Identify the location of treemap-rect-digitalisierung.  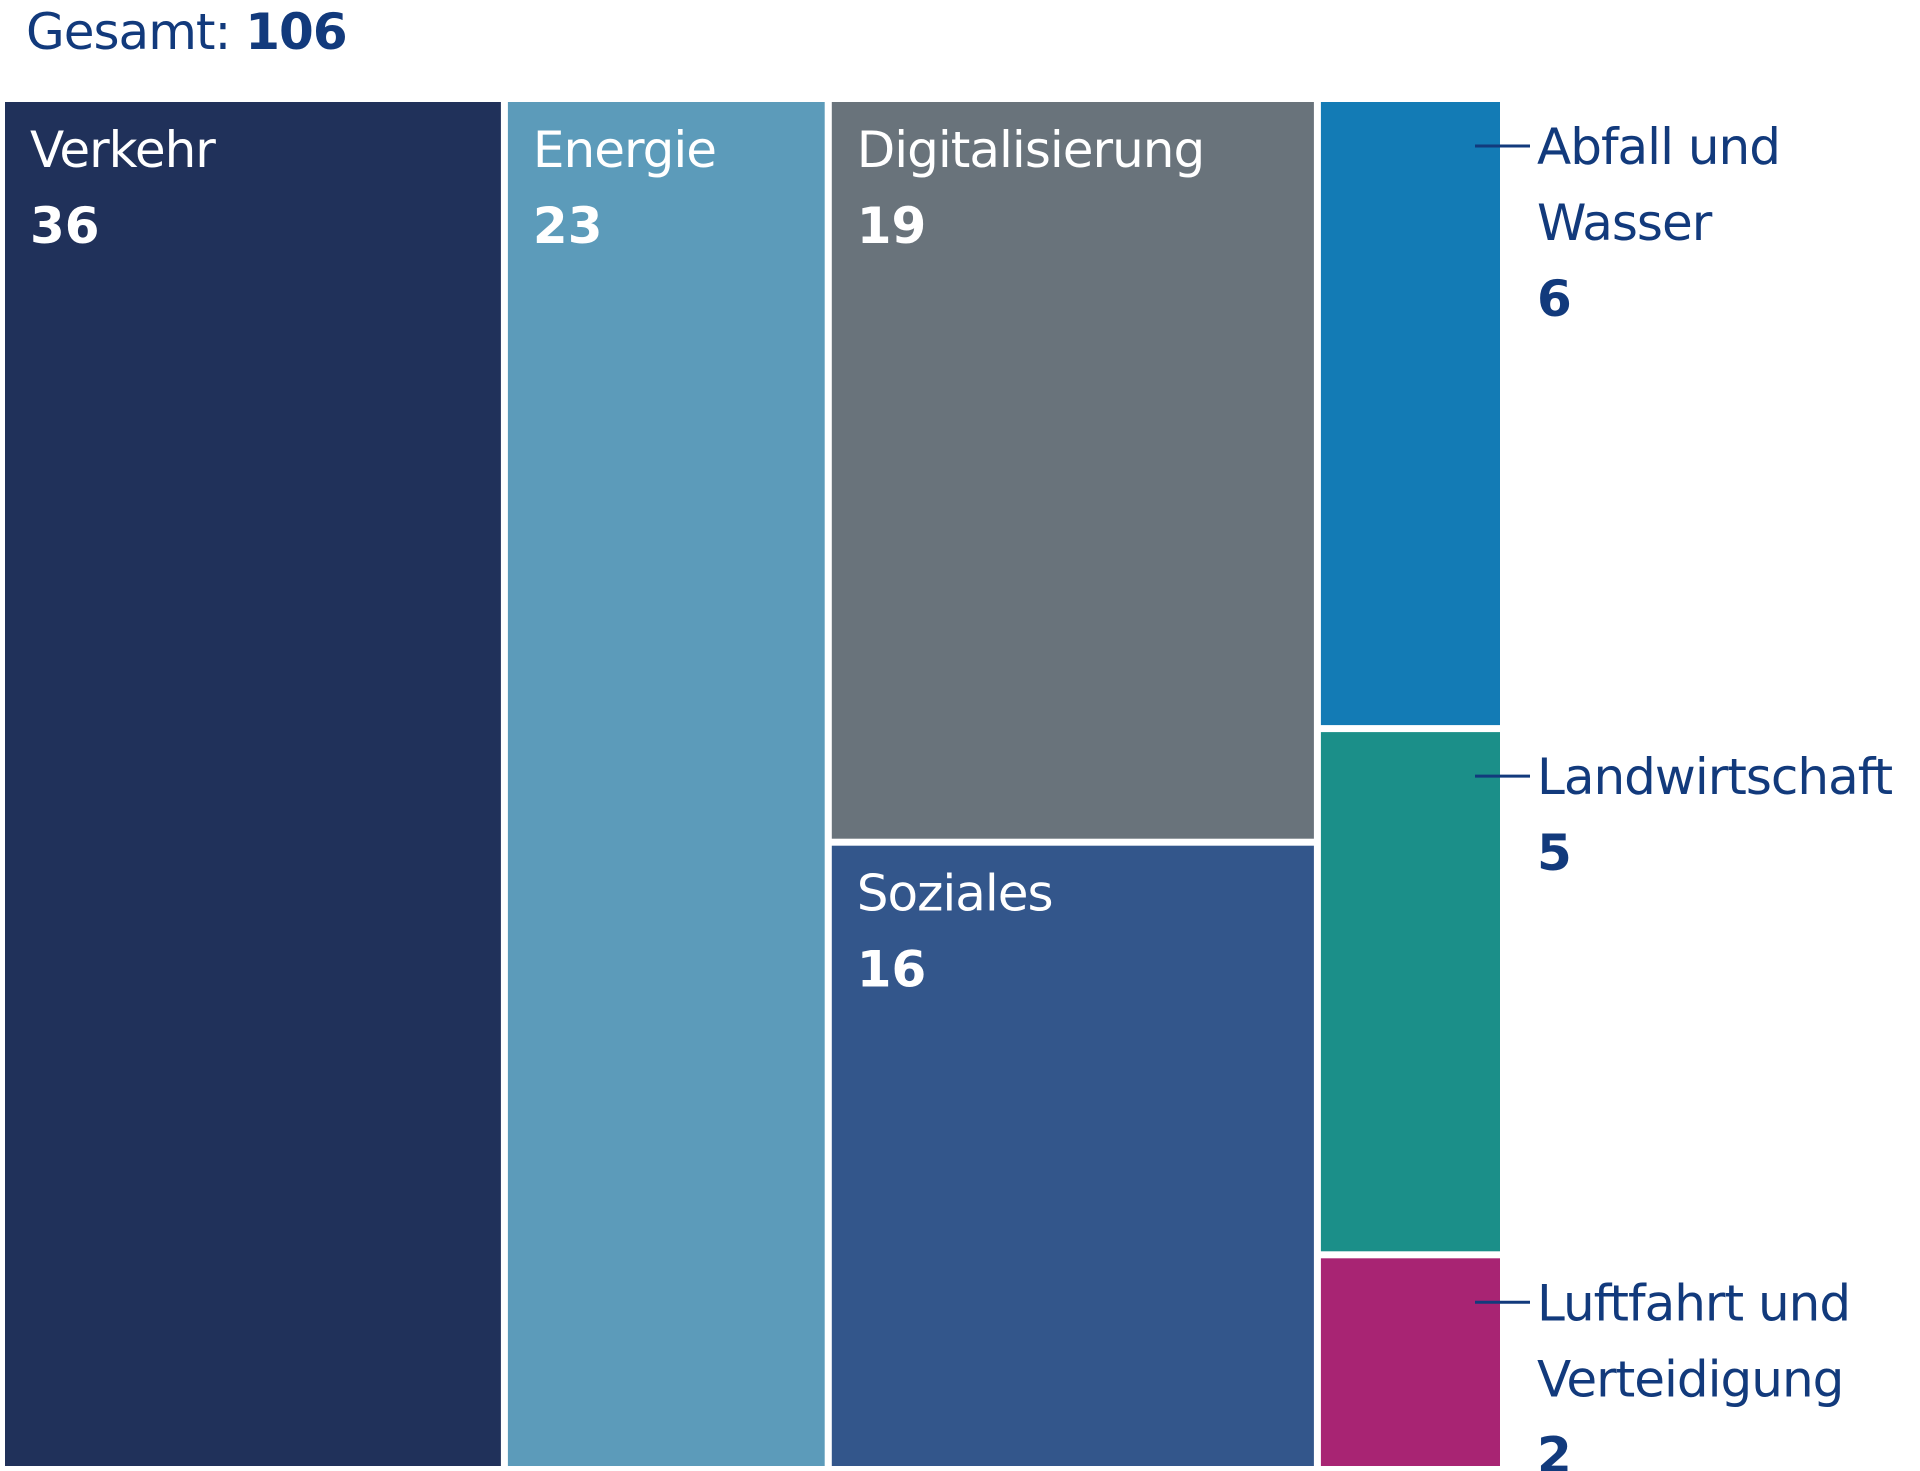
(1072, 470).